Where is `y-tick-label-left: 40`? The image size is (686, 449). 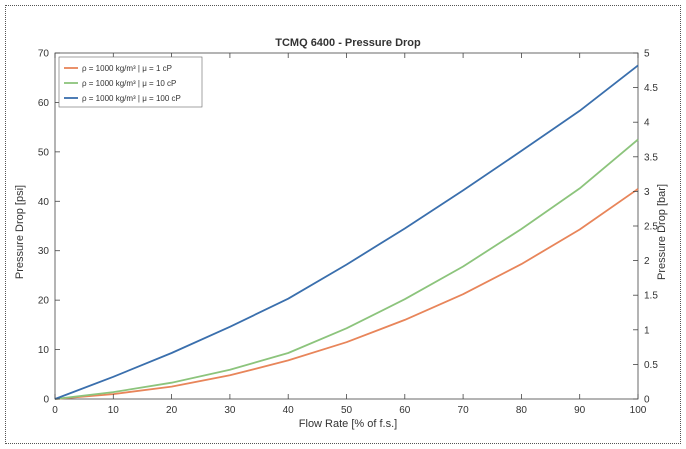 y-tick-label-left: 40 is located at coordinates (44, 202).